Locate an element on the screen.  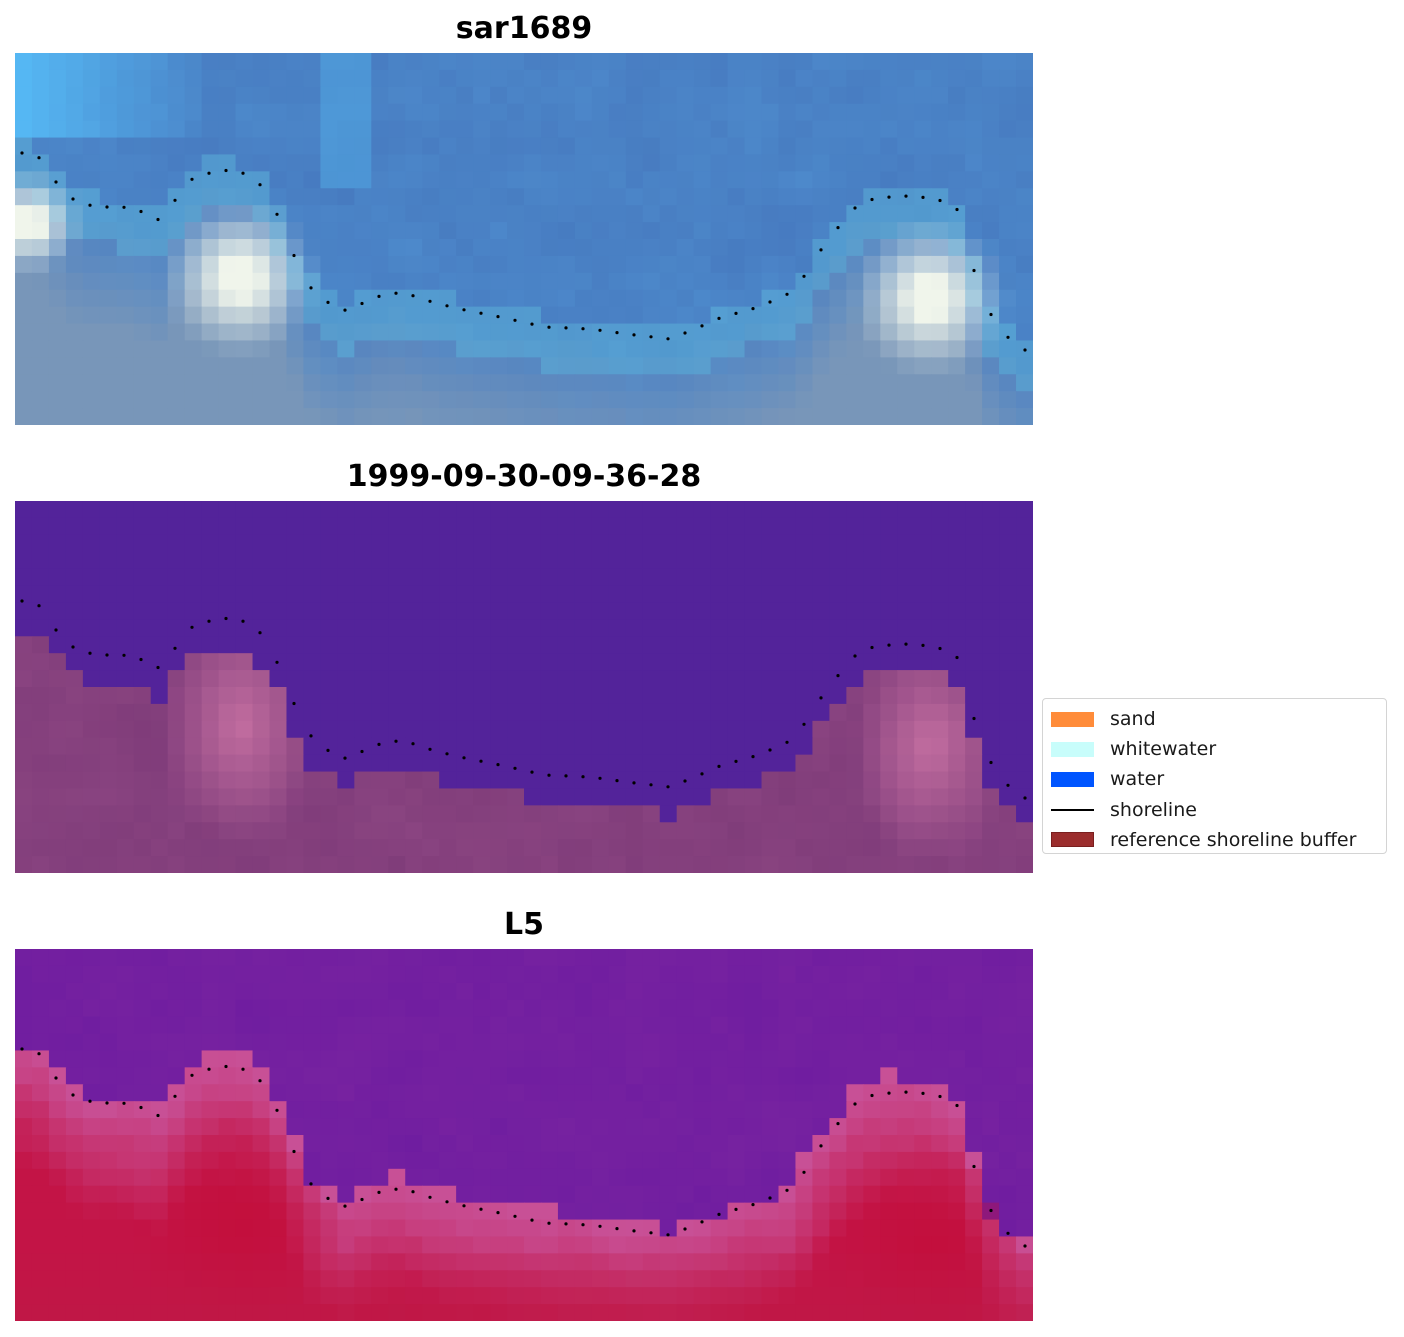
legend-item-whitewater: whitewater is located at coordinates (1218, 749).